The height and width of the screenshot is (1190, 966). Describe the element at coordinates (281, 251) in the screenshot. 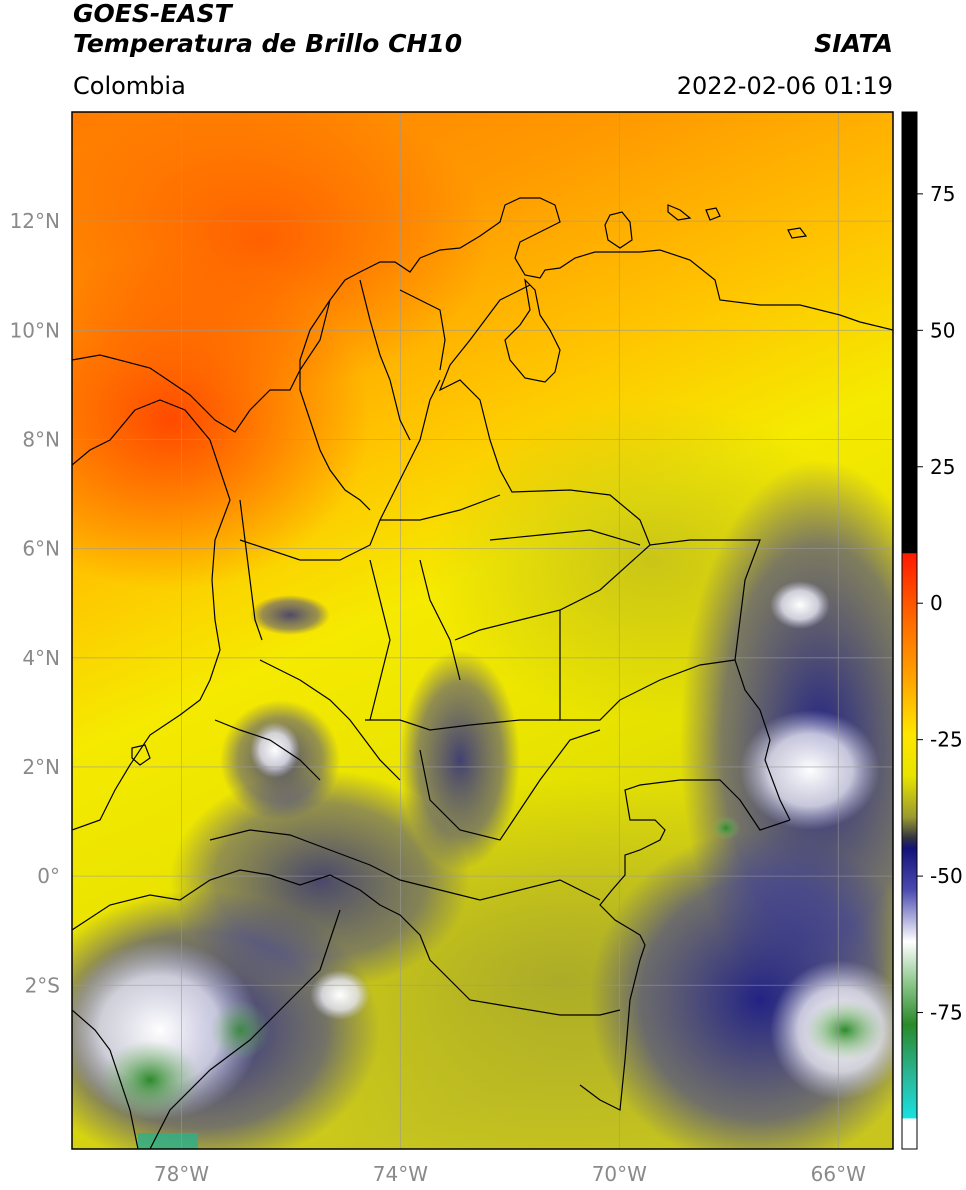

I see `warm-region-caribbean` at that location.